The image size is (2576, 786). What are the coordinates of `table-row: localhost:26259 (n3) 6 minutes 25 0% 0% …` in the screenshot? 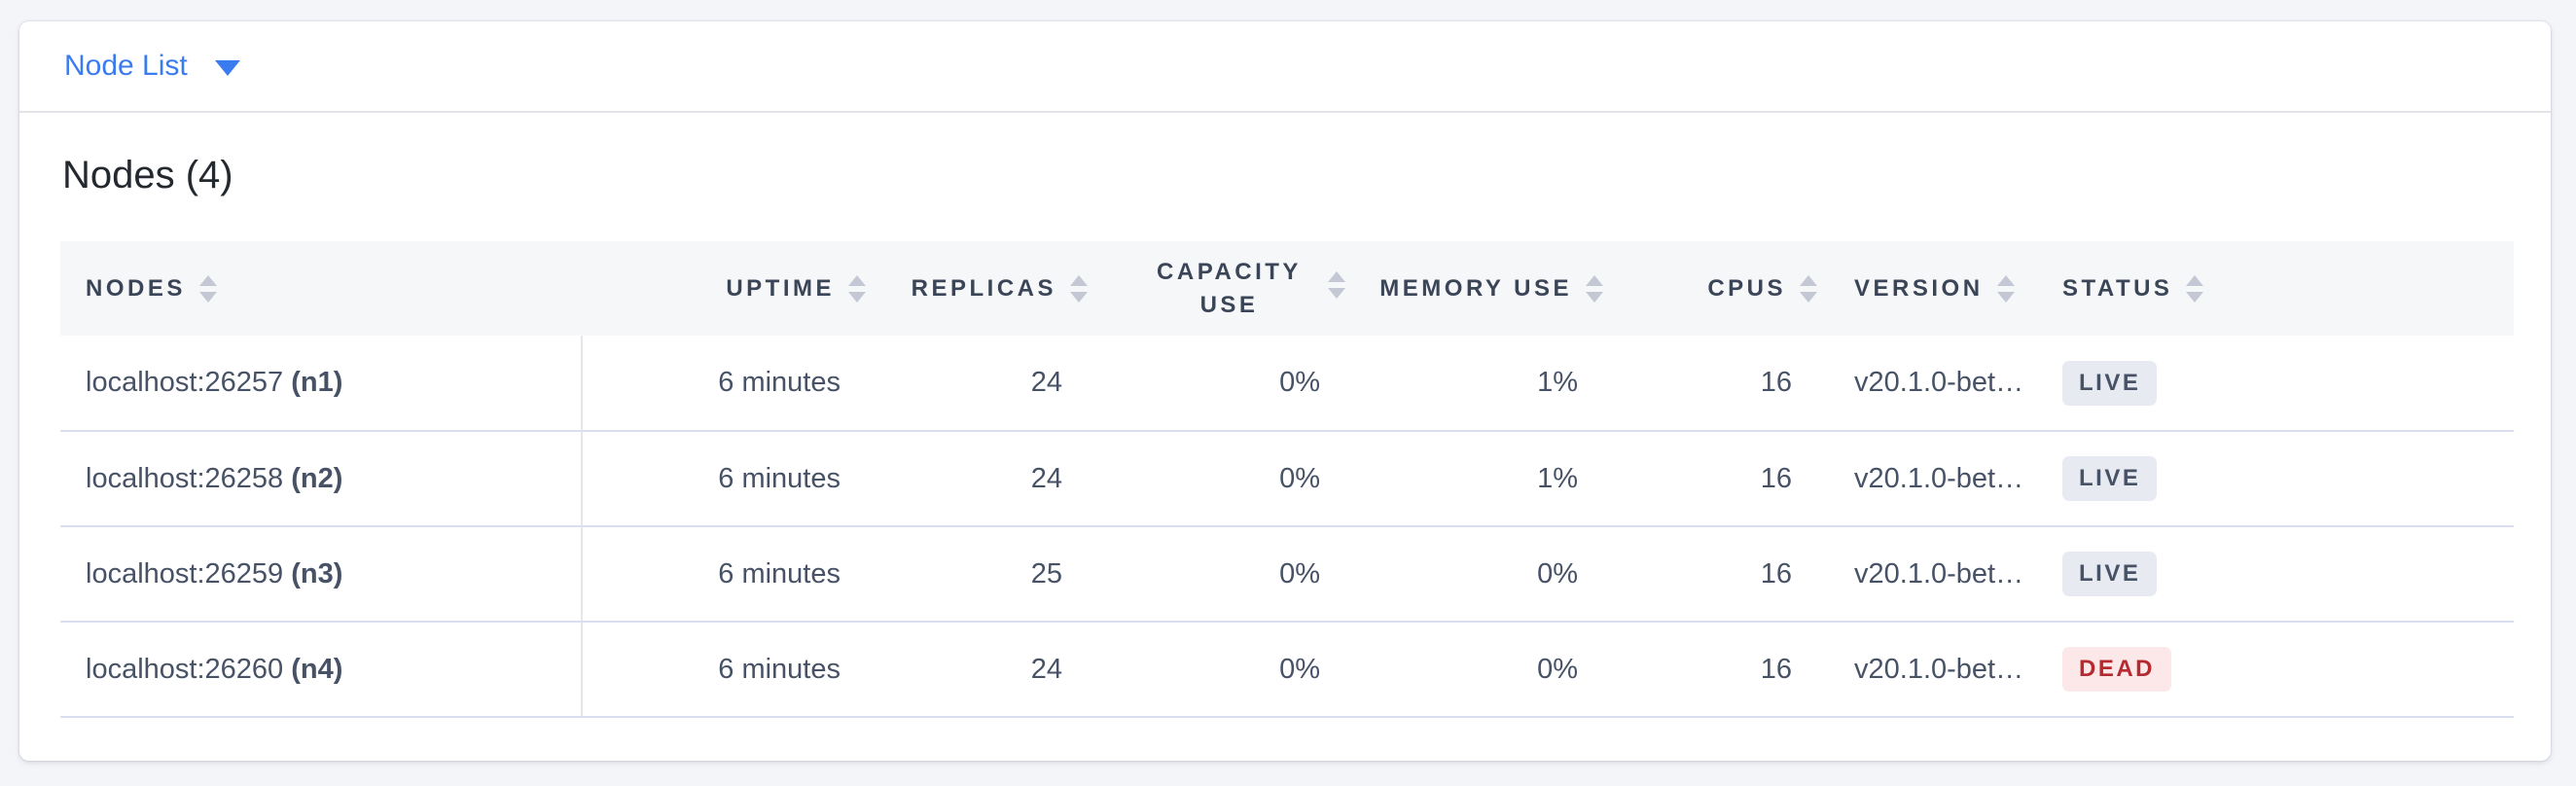 It's located at (1287, 574).